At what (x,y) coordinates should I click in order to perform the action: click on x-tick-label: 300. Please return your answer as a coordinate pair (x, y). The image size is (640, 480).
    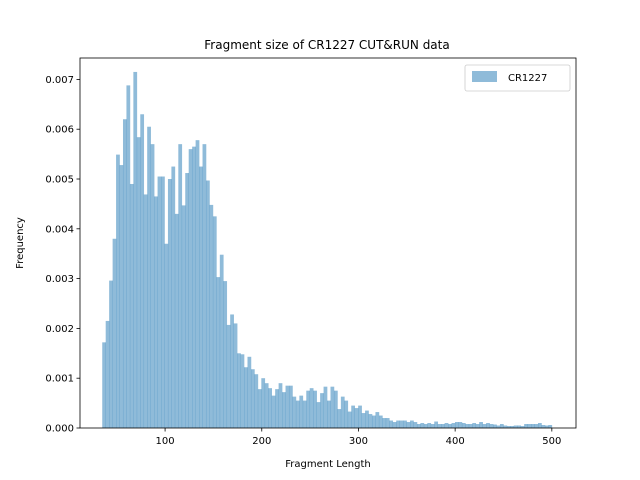
    Looking at the image, I should click on (358, 441).